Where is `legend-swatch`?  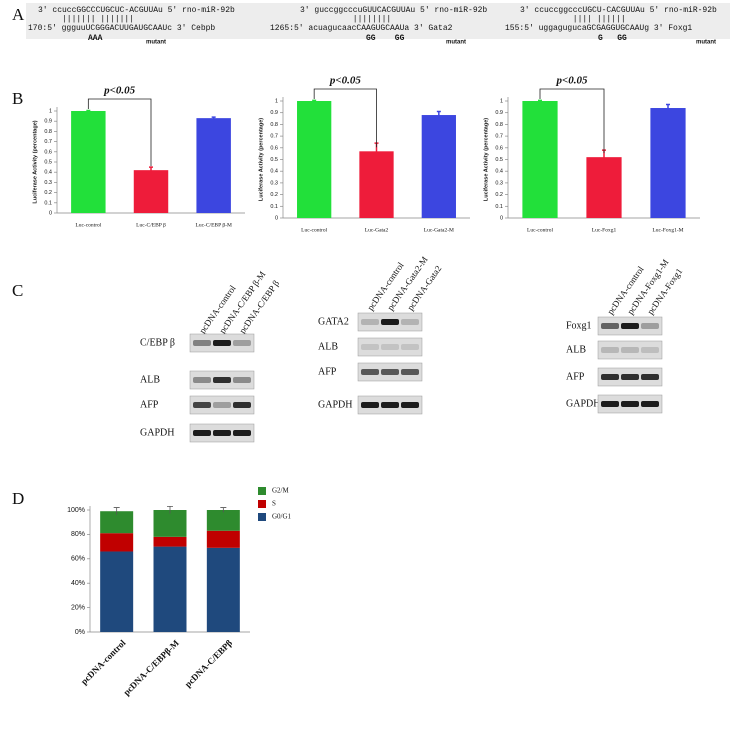 legend-swatch is located at coordinates (262, 504).